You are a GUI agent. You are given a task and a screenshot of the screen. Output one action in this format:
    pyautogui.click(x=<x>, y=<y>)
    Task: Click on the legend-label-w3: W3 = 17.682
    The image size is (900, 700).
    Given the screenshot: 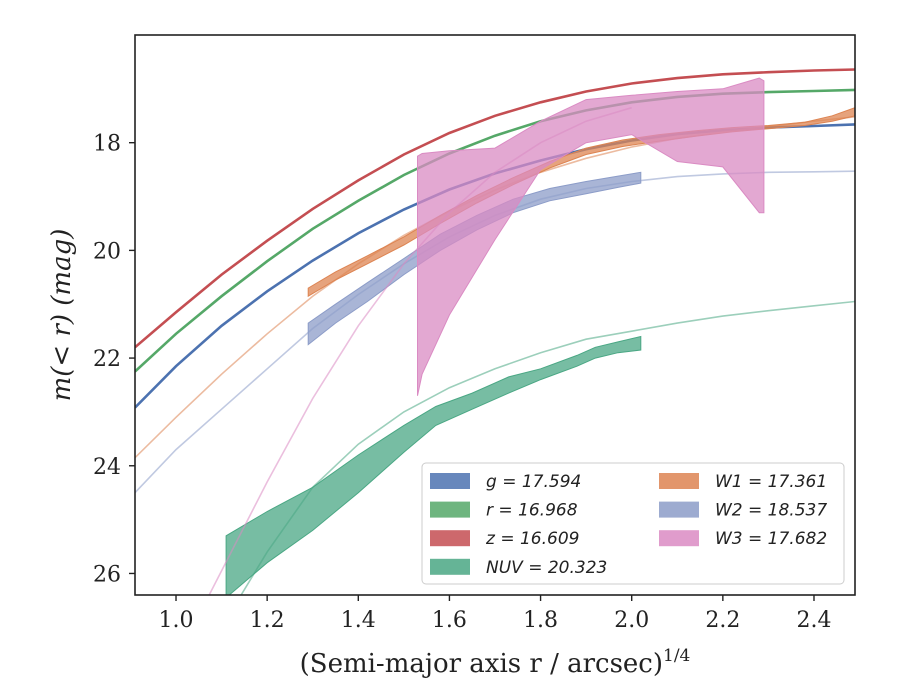 What is the action you would take?
    pyautogui.click(x=771, y=539)
    